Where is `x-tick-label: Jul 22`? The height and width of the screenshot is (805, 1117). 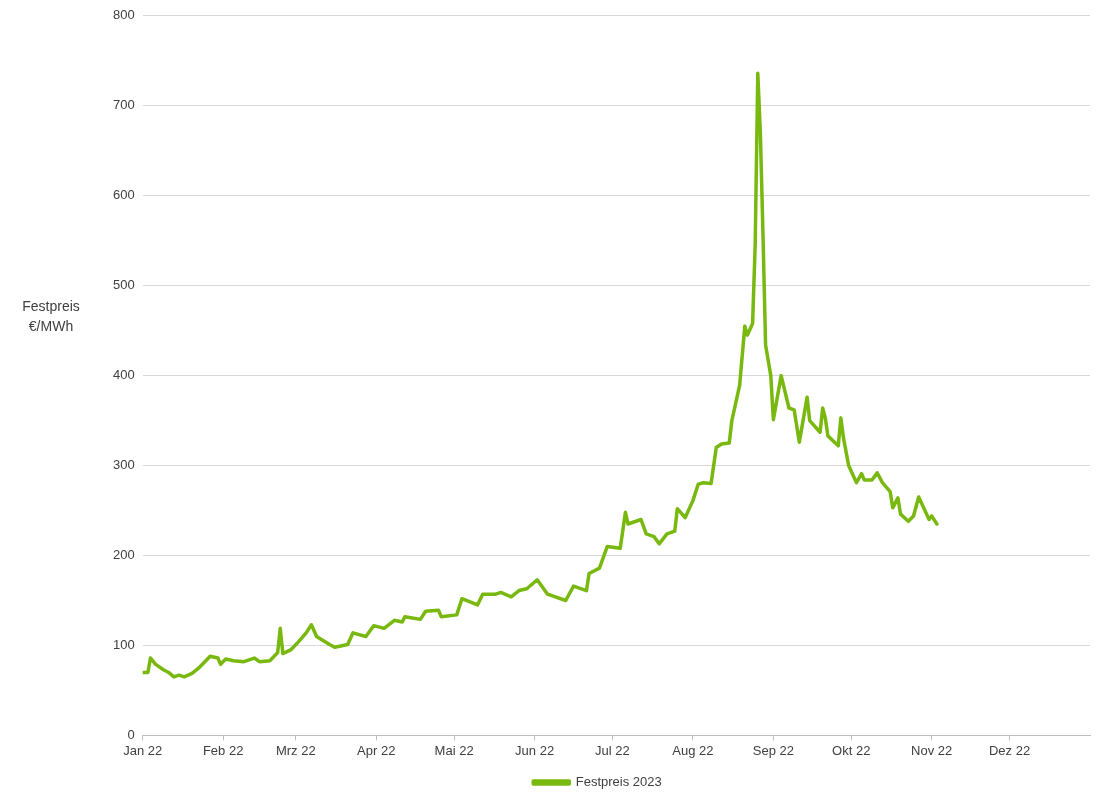 x-tick-label: Jul 22 is located at coordinates (612, 750).